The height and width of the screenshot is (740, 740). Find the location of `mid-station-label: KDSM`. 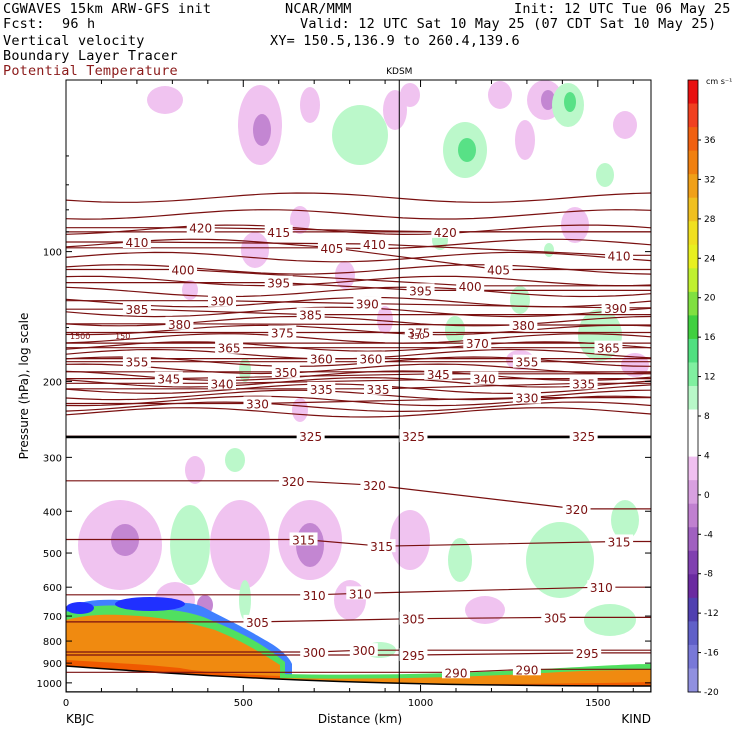

mid-station-label: KDSM is located at coordinates (399, 72).